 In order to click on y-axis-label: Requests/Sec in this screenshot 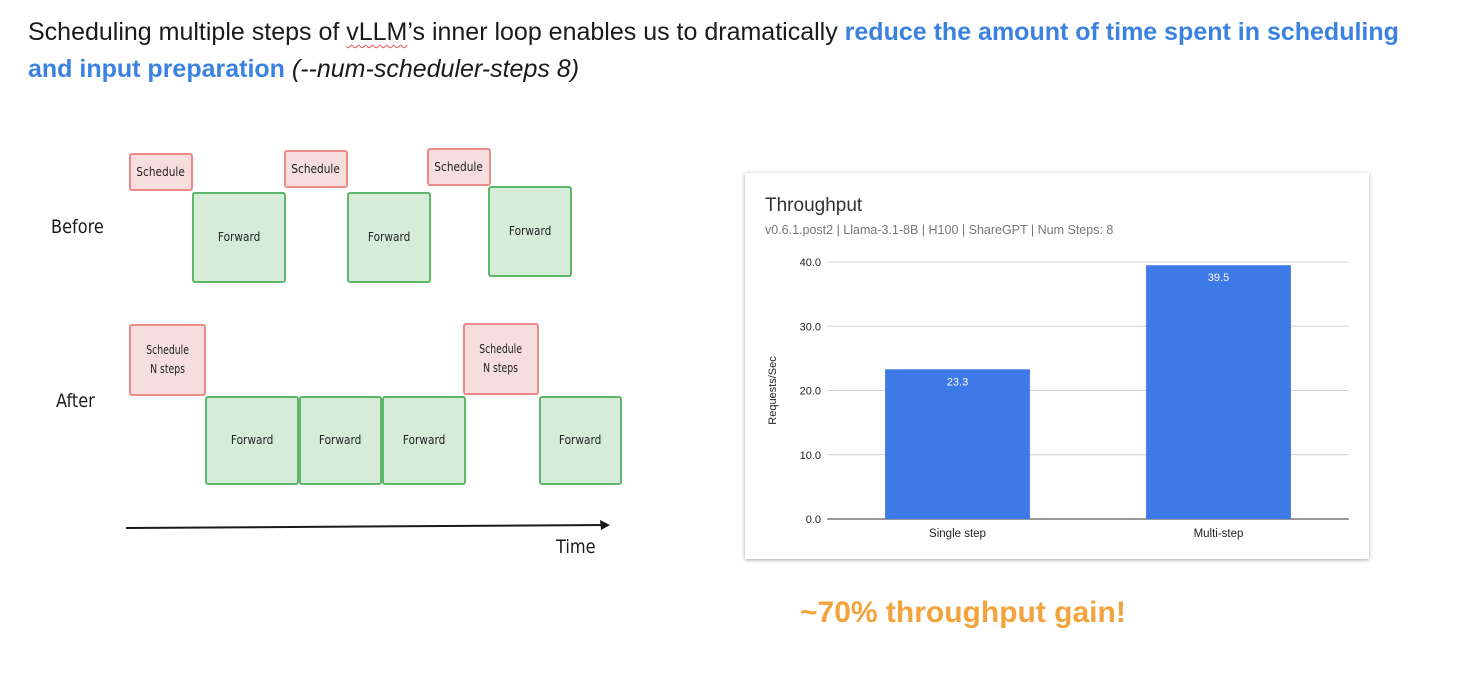, I will do `click(773, 390)`.